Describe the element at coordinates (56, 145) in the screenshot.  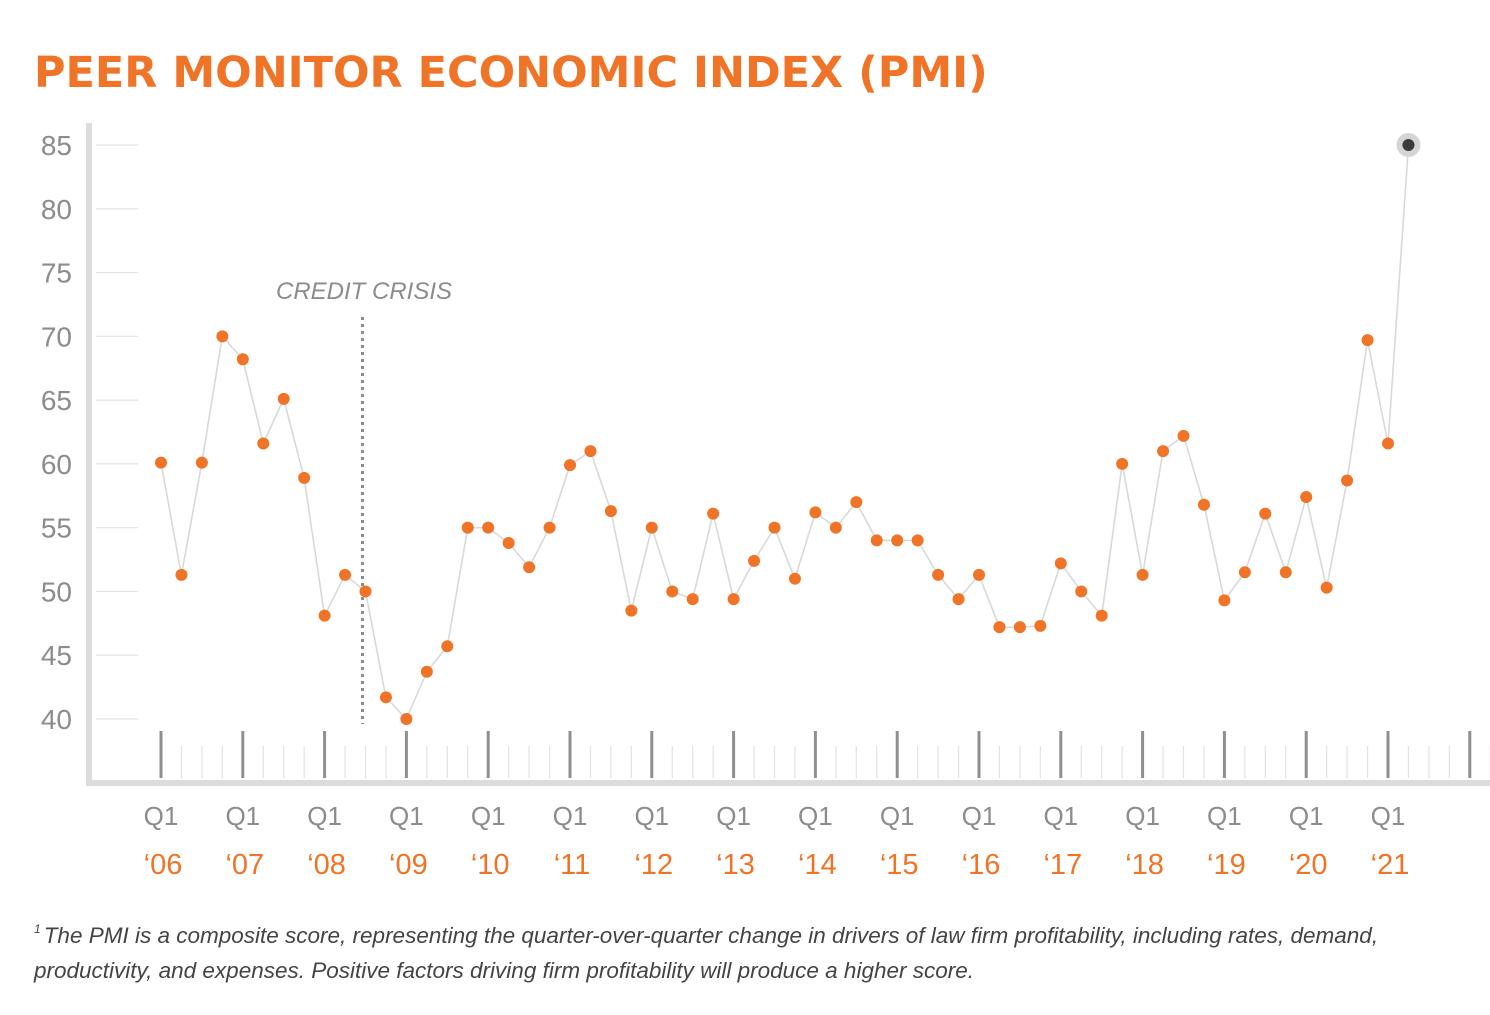
I see `y-tick-label: 85` at that location.